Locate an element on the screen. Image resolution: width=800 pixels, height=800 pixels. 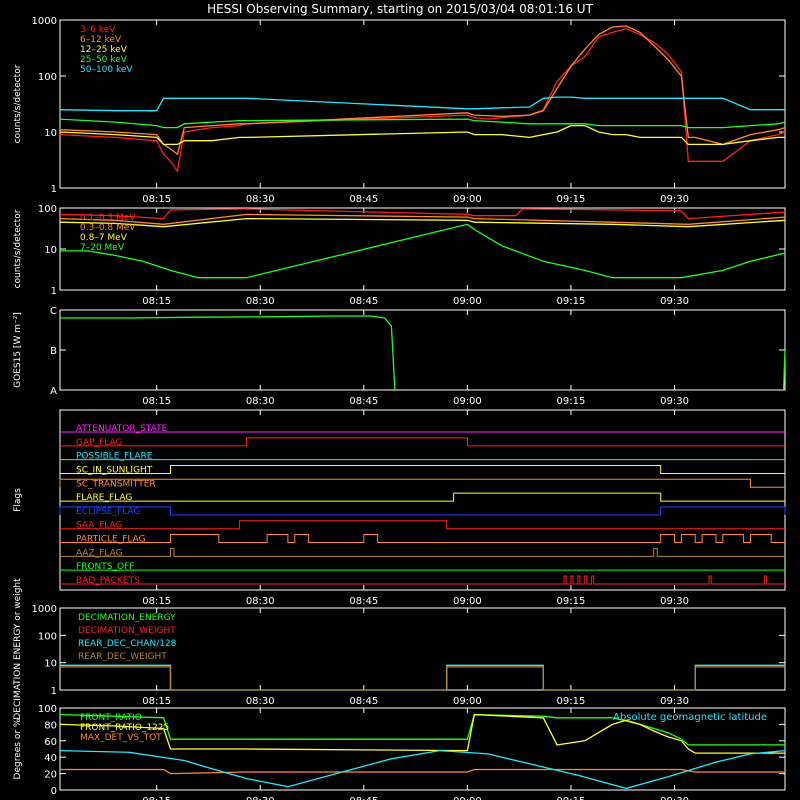
legend-entry: 6–12 keV is located at coordinates (101, 40).